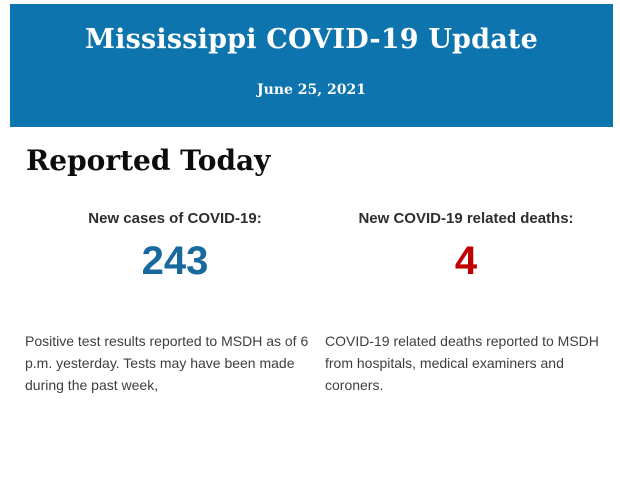 The height and width of the screenshot is (483, 620). Describe the element at coordinates (175, 218) in the screenshot. I see `new-cases-label: New cases of COVID-19:` at that location.